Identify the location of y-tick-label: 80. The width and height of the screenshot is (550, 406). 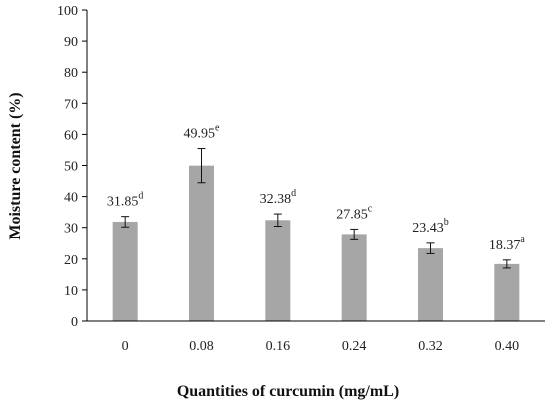
(71, 73).